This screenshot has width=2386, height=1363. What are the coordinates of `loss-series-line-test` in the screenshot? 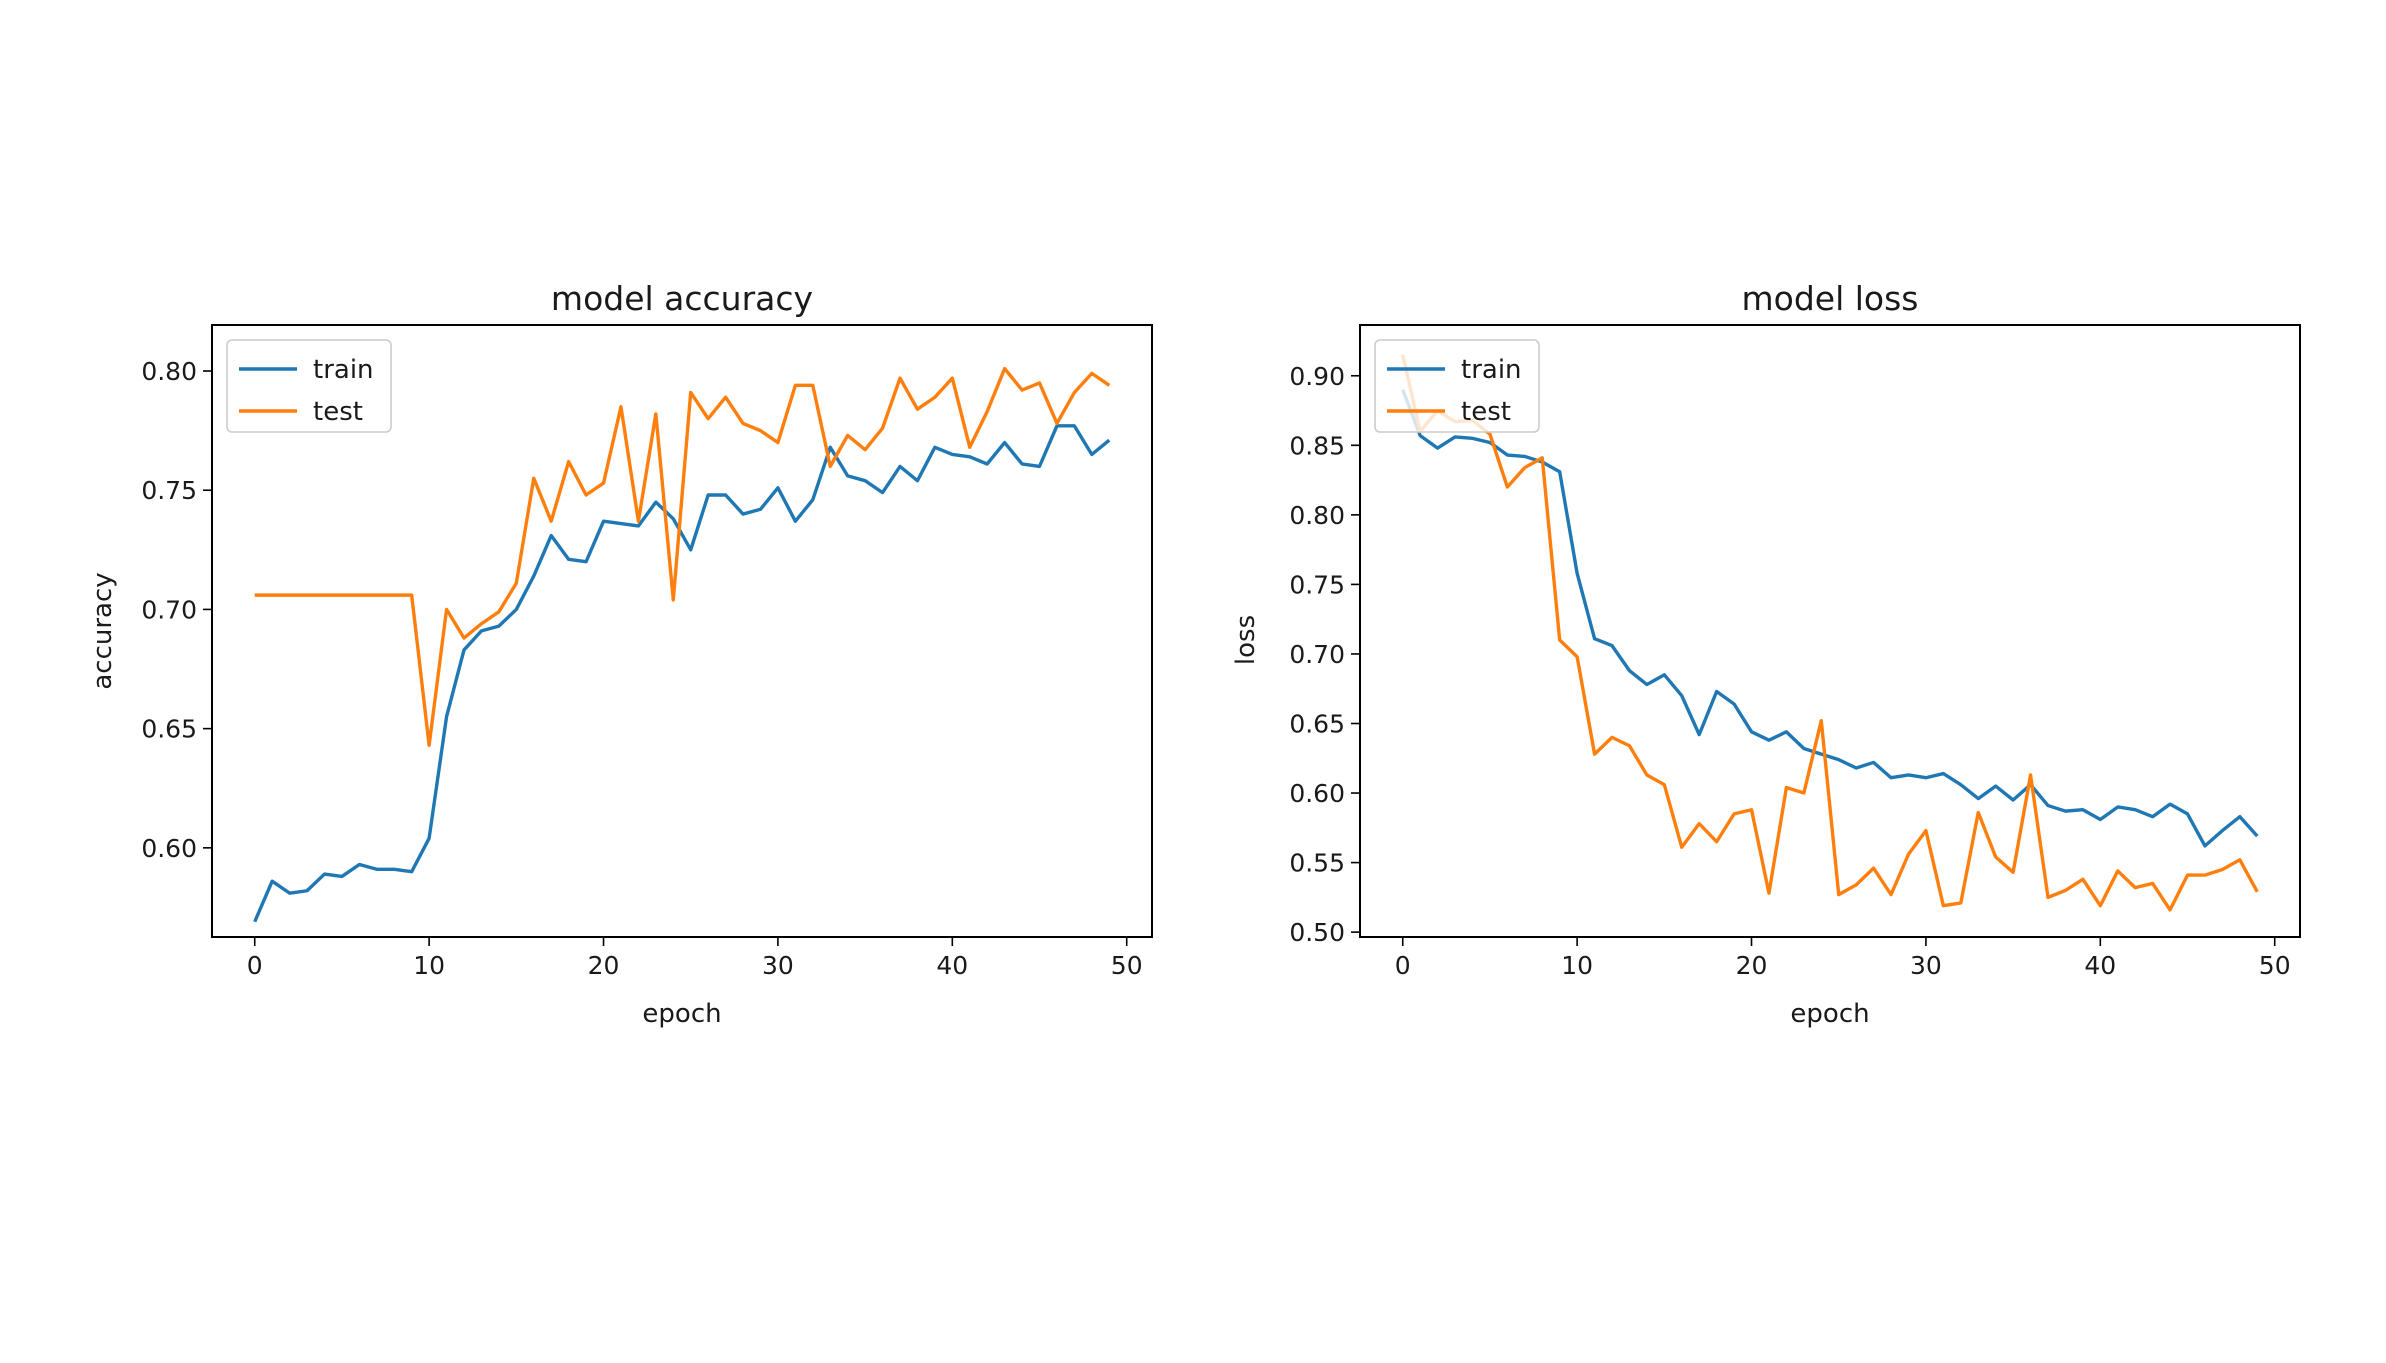 It's located at (1830, 633).